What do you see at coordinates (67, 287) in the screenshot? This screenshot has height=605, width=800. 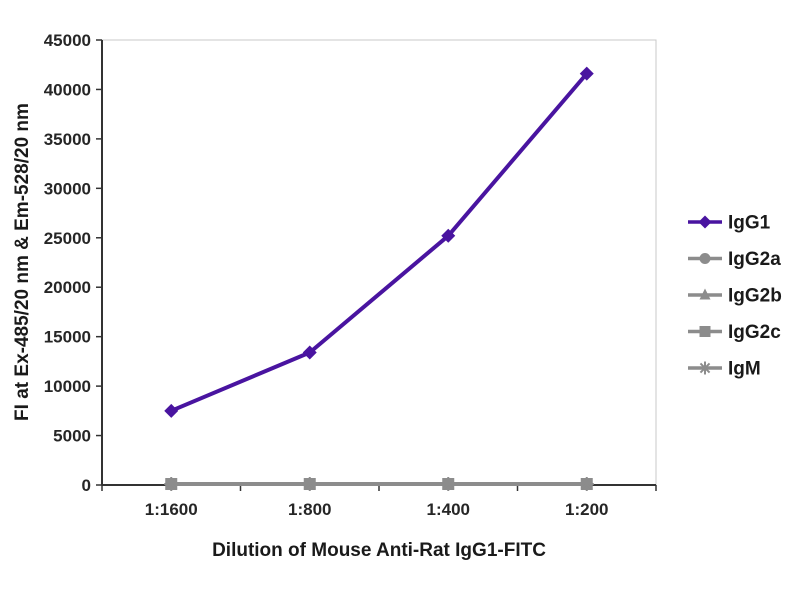 I see `y-tick-label: 20000` at bounding box center [67, 287].